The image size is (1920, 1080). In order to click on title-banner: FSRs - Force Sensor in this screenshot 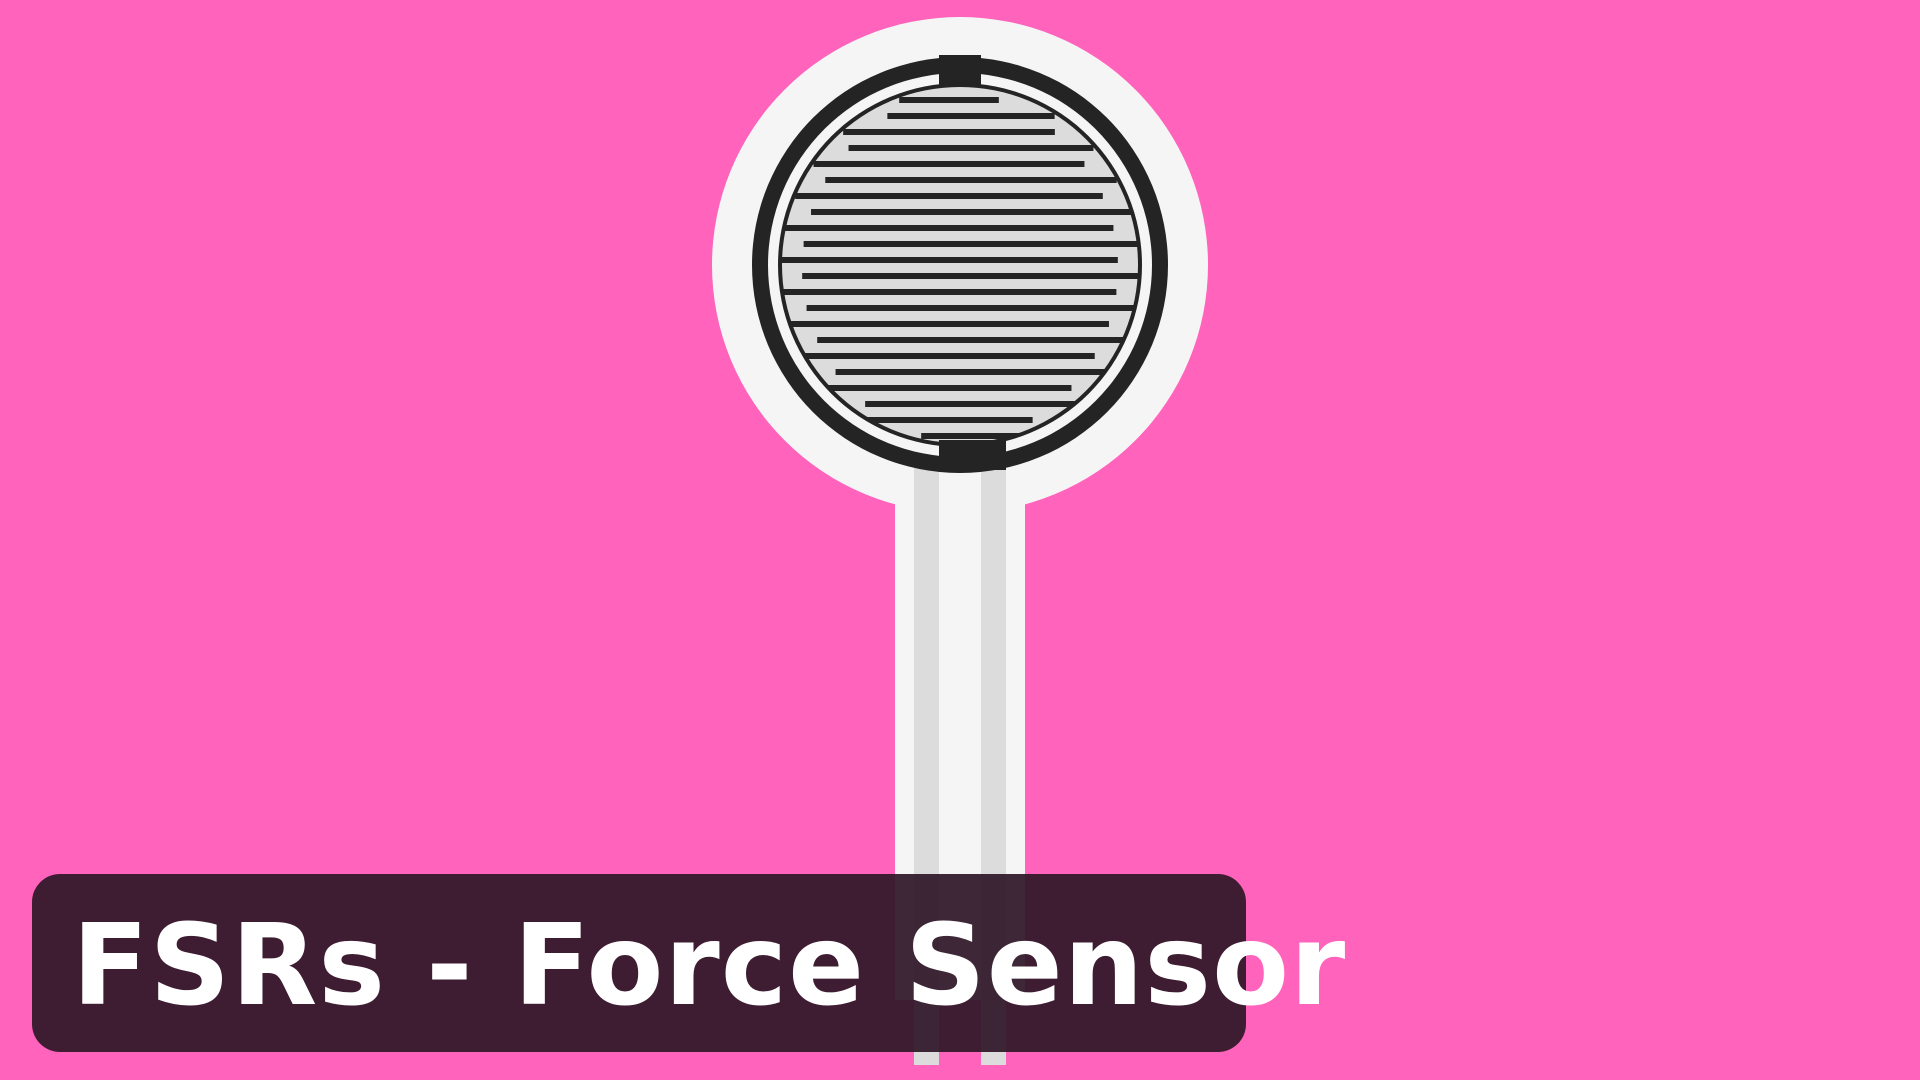, I will do `click(688, 963)`.